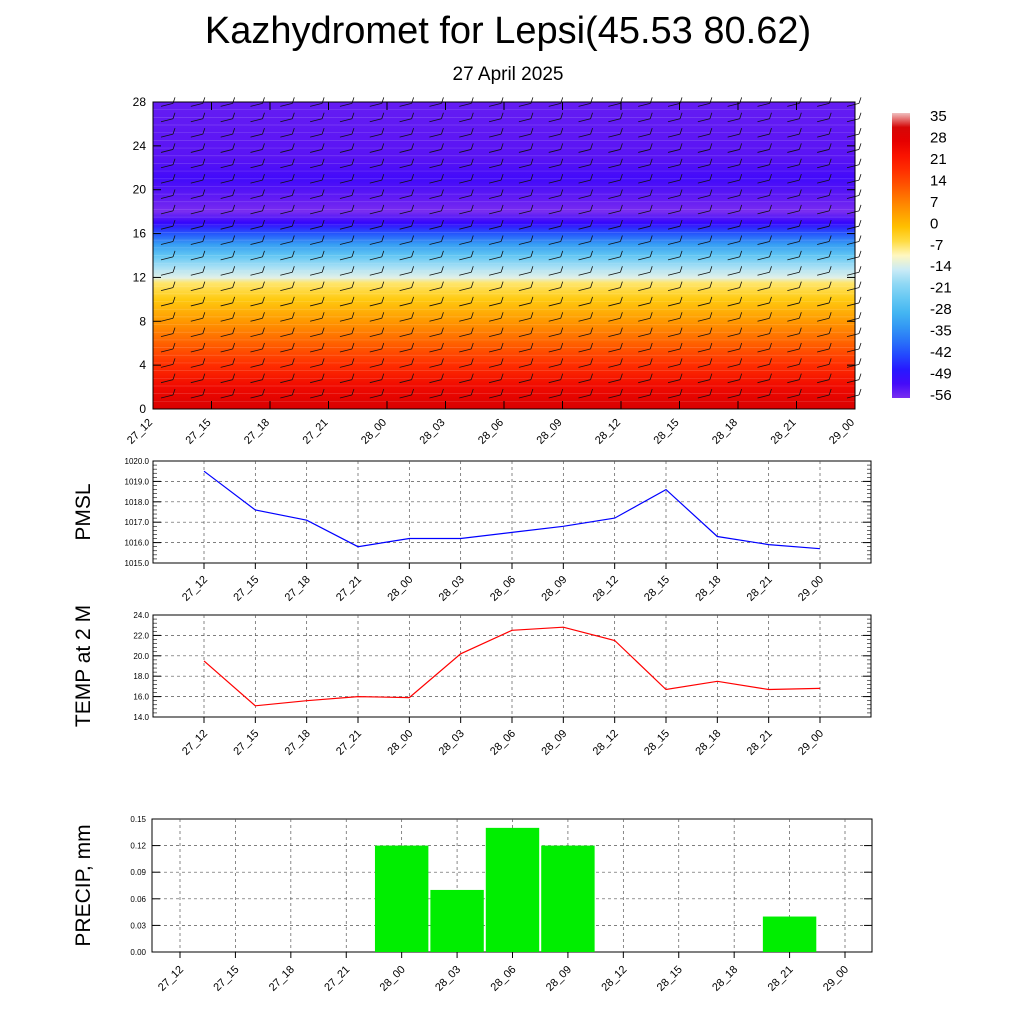  What do you see at coordinates (142, 409) in the screenshot?
I see `y-tick-label: 0` at bounding box center [142, 409].